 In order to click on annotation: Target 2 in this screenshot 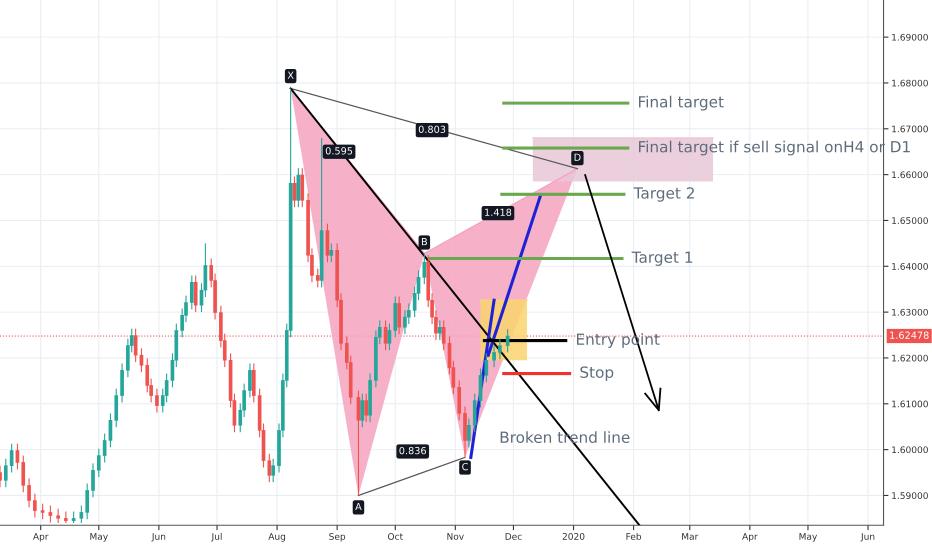, I will do `click(664, 194)`.